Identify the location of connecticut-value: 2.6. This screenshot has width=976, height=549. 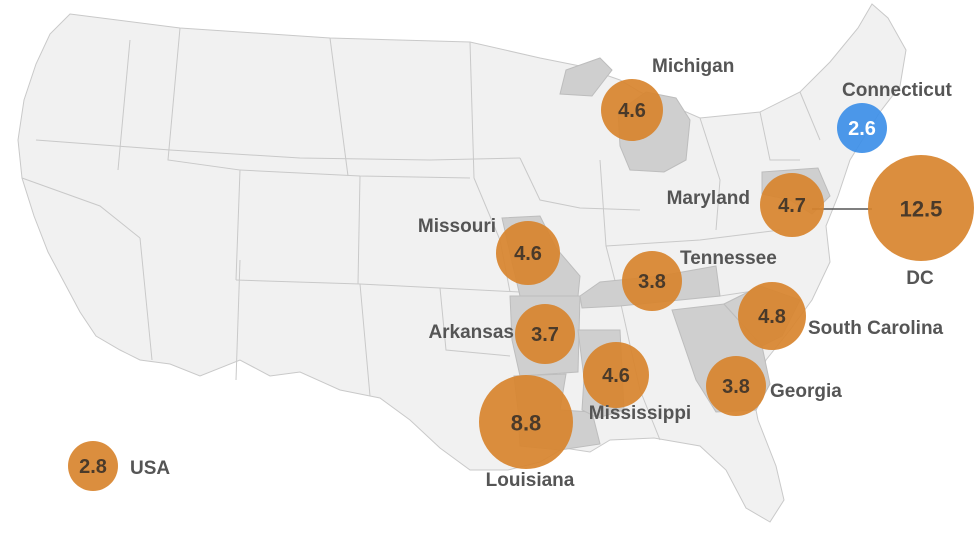
(862, 129).